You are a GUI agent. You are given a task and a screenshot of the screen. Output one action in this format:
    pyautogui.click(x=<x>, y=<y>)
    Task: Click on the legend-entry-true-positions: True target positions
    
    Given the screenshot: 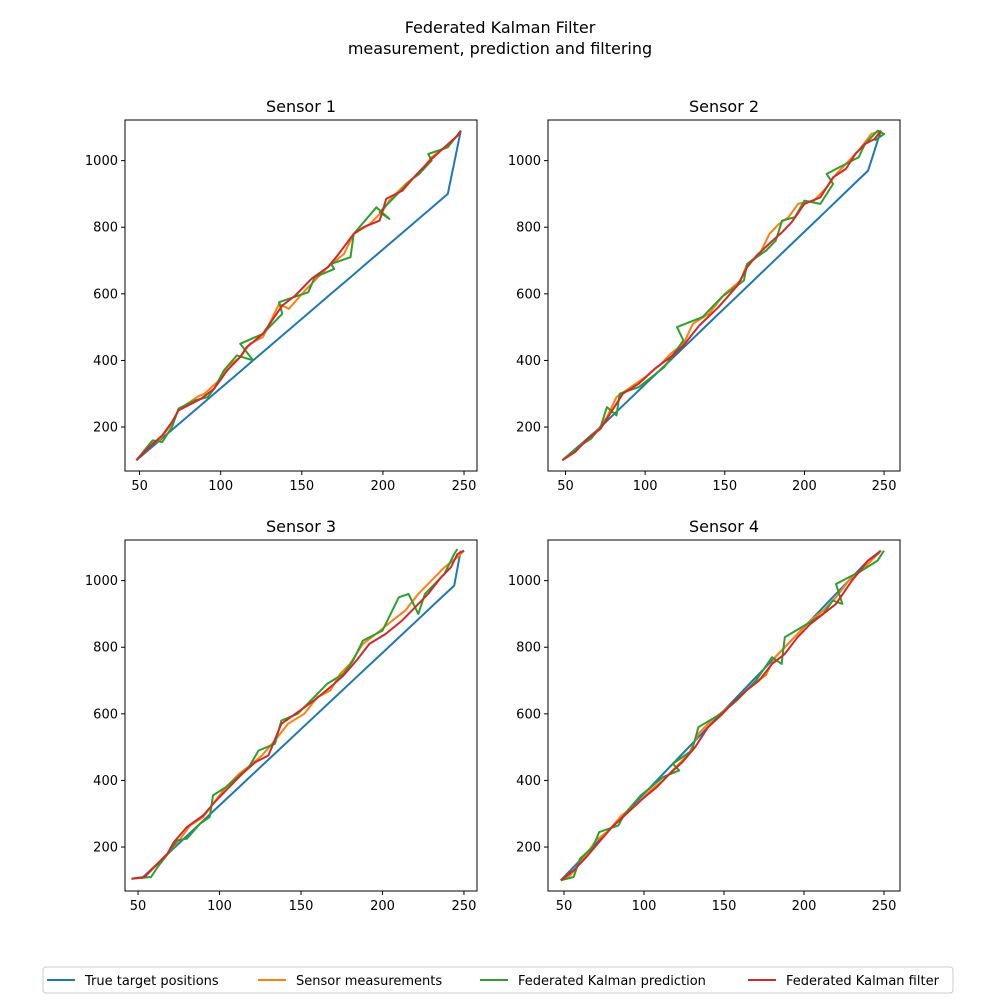 What is the action you would take?
    pyautogui.click(x=133, y=981)
    